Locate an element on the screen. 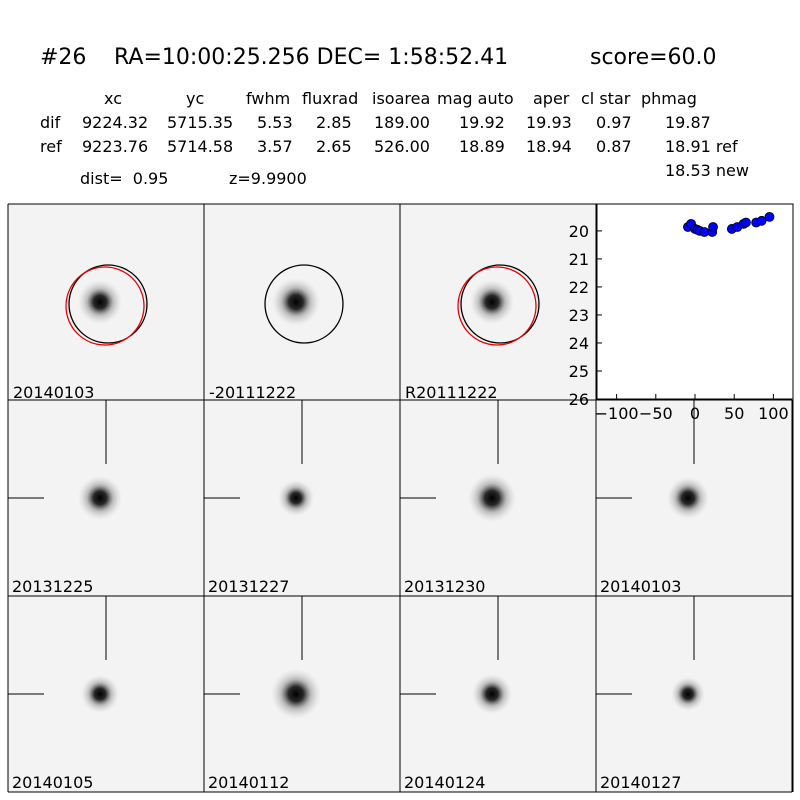 The width and height of the screenshot is (800, 800). distance: dist= 0.95 is located at coordinates (124, 178).